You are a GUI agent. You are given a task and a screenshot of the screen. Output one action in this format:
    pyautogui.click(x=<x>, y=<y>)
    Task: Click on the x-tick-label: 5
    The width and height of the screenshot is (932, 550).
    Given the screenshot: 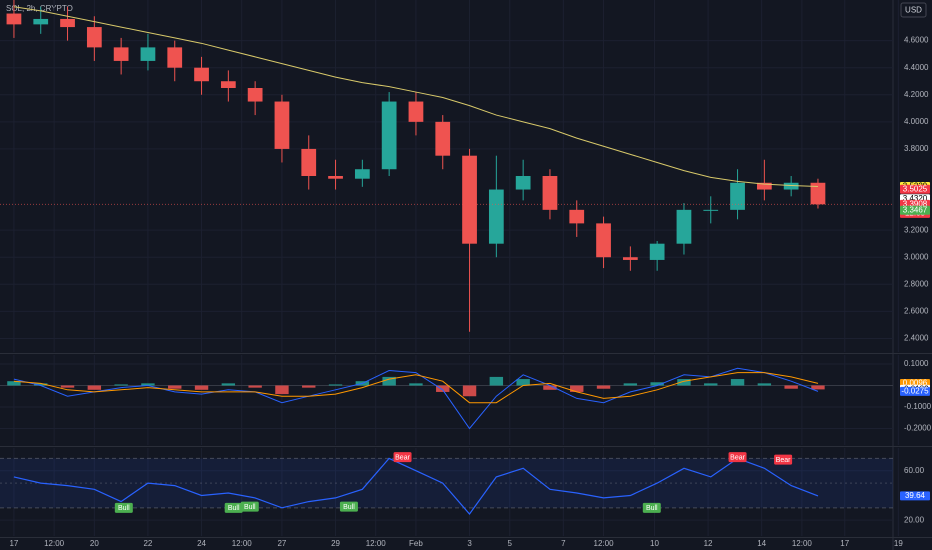 What is the action you would take?
    pyautogui.click(x=510, y=543)
    